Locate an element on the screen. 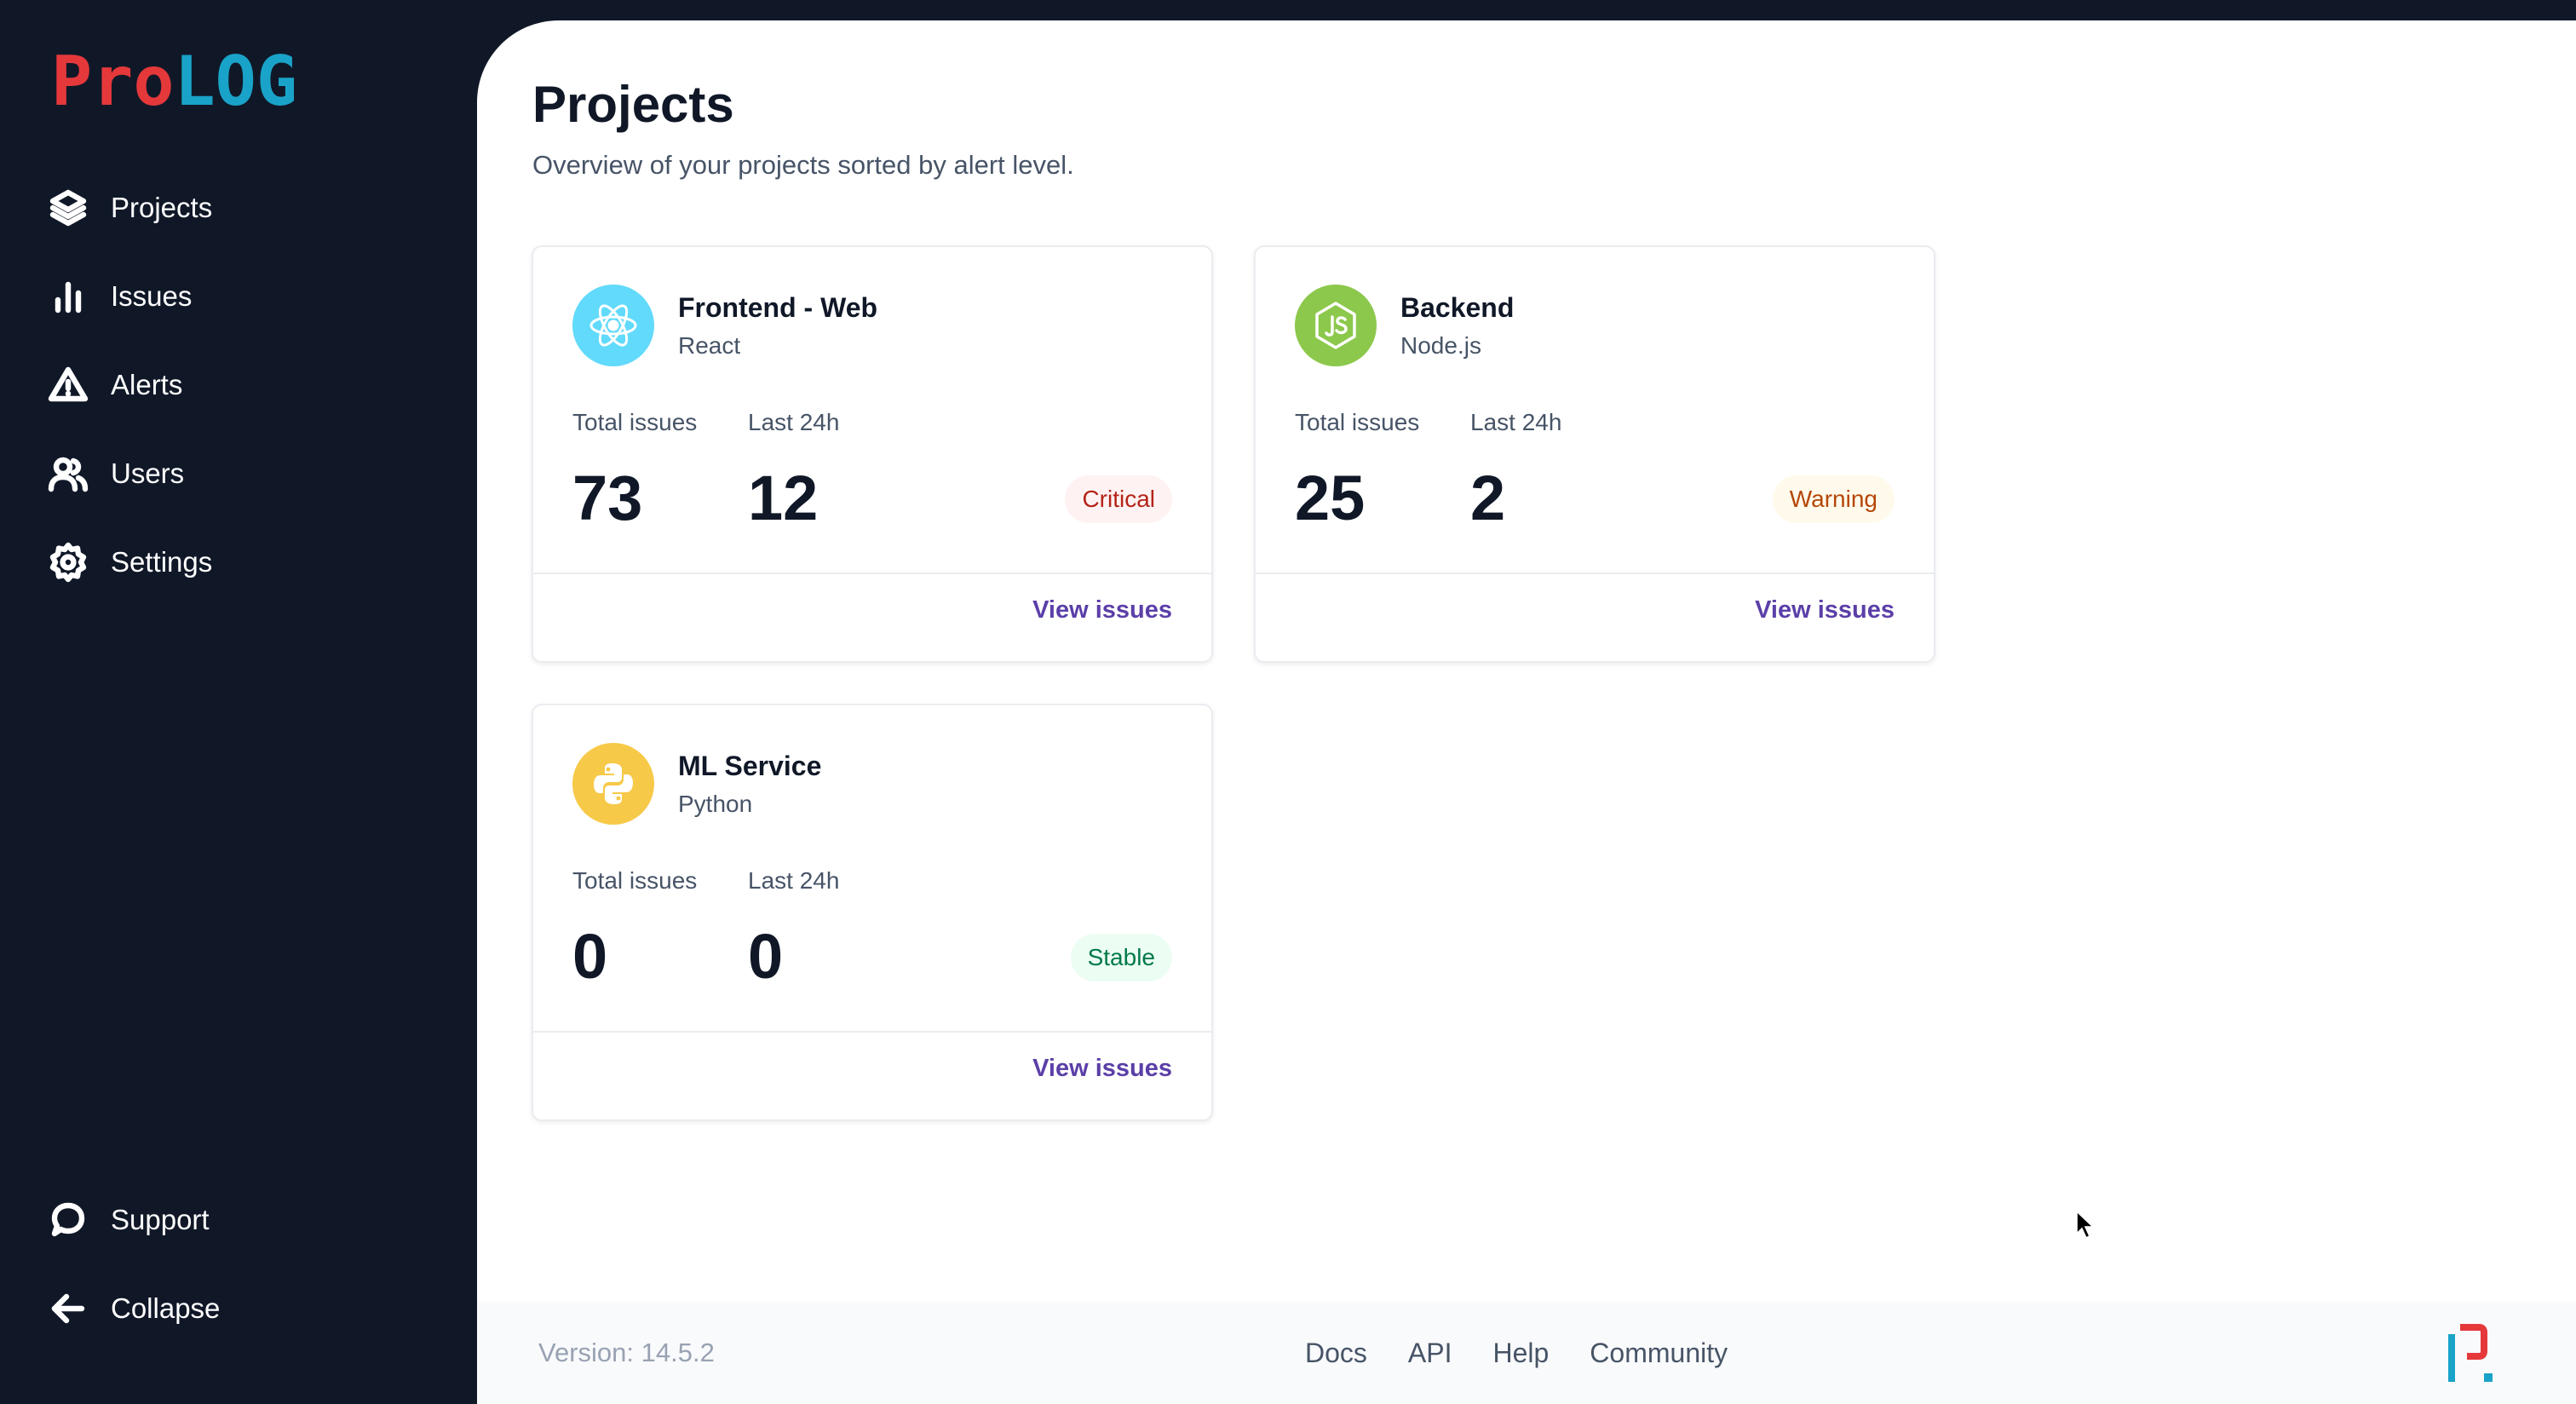  project-tech: React is located at coordinates (709, 345).